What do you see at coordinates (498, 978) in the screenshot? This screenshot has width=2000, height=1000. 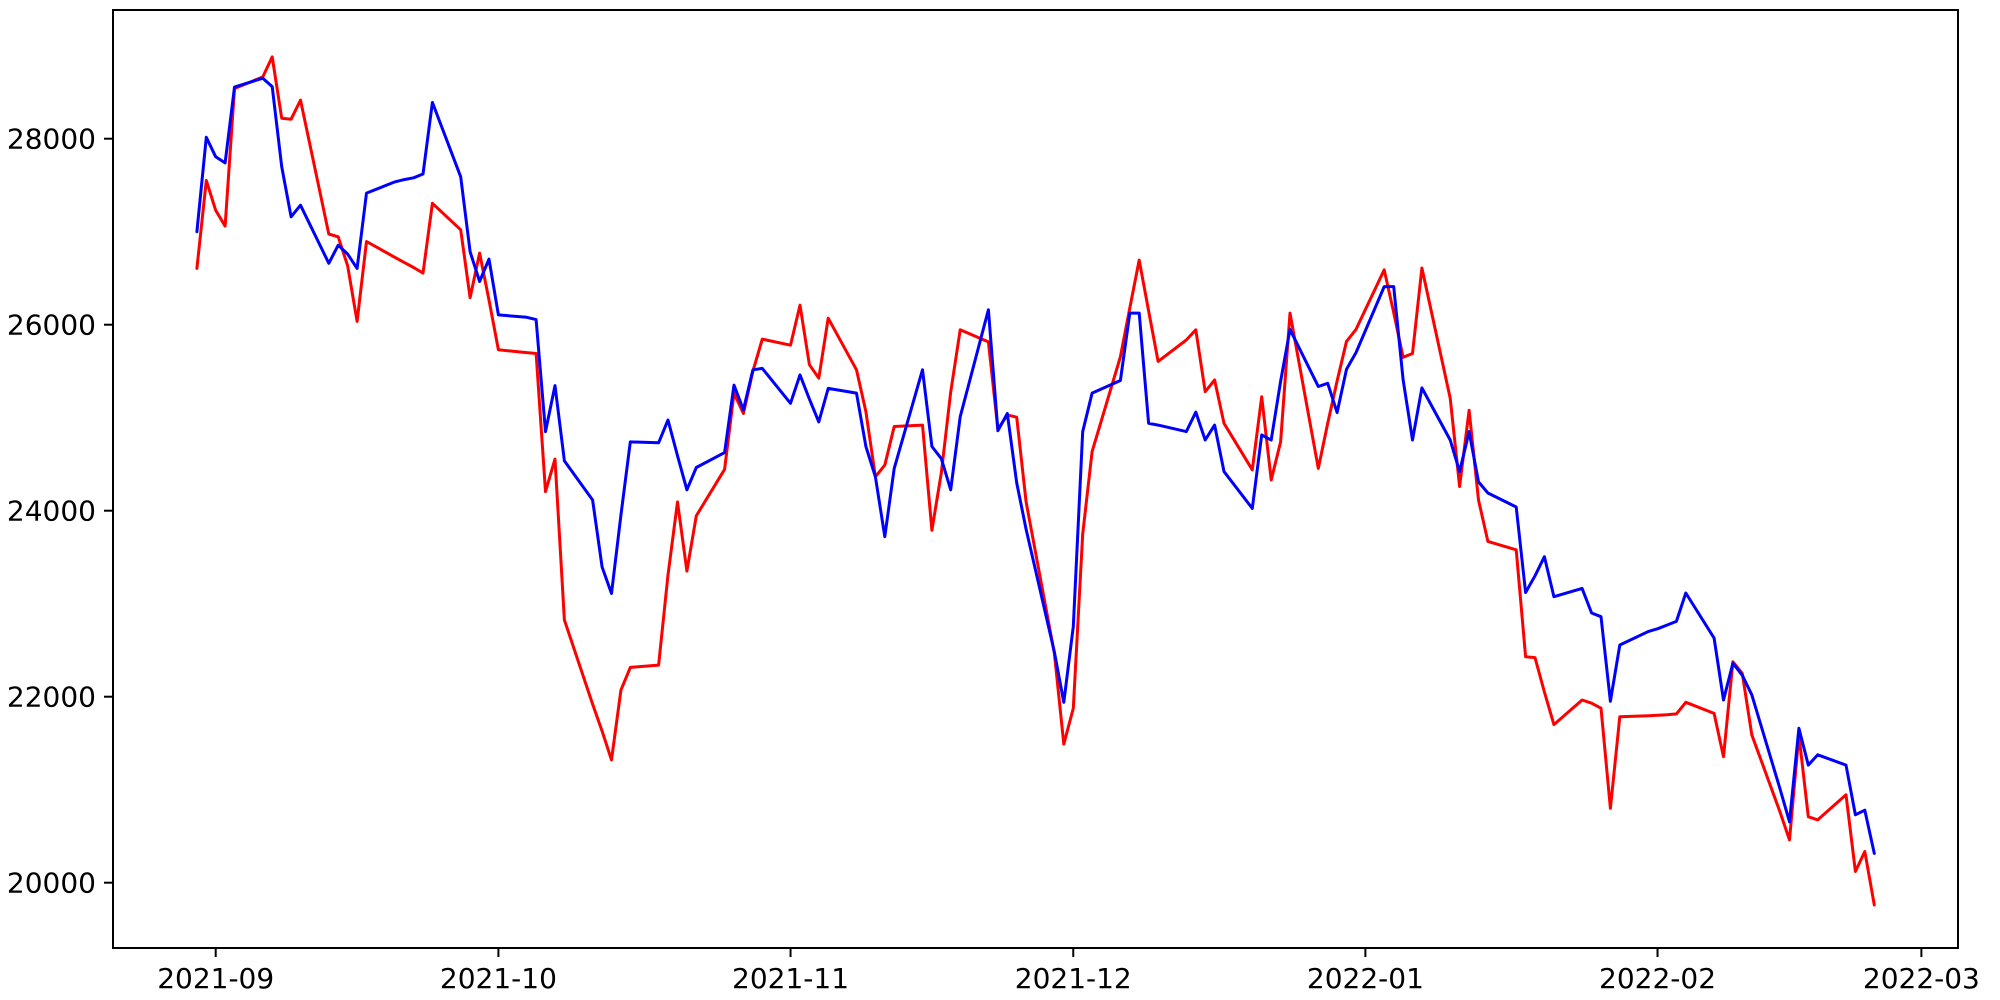 I see `x-tick-label: 2021-10` at bounding box center [498, 978].